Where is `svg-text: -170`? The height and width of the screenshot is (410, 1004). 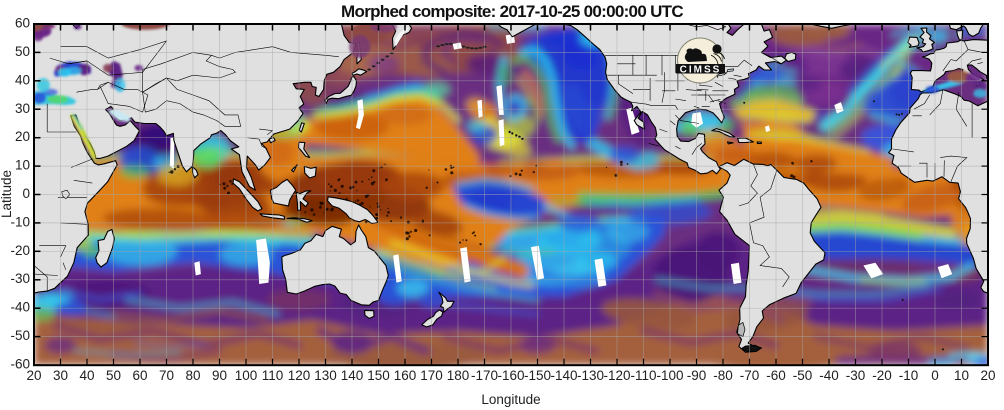
svg-text: -170 is located at coordinates (484, 375).